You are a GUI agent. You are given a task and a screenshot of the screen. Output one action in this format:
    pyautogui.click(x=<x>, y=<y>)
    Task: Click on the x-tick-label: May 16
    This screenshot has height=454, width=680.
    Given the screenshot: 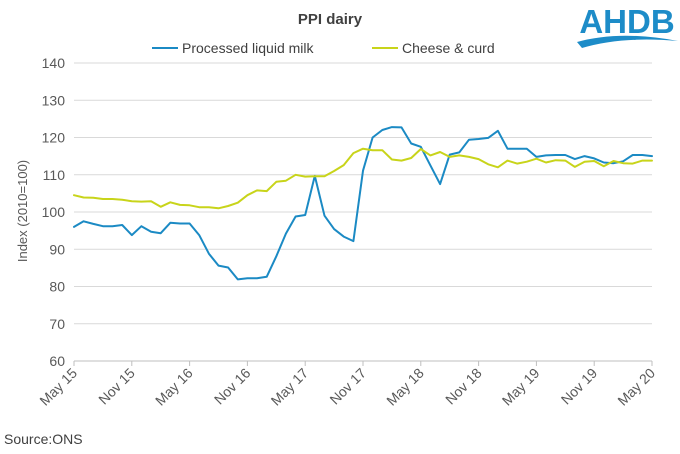 What is the action you would take?
    pyautogui.click(x=174, y=387)
    